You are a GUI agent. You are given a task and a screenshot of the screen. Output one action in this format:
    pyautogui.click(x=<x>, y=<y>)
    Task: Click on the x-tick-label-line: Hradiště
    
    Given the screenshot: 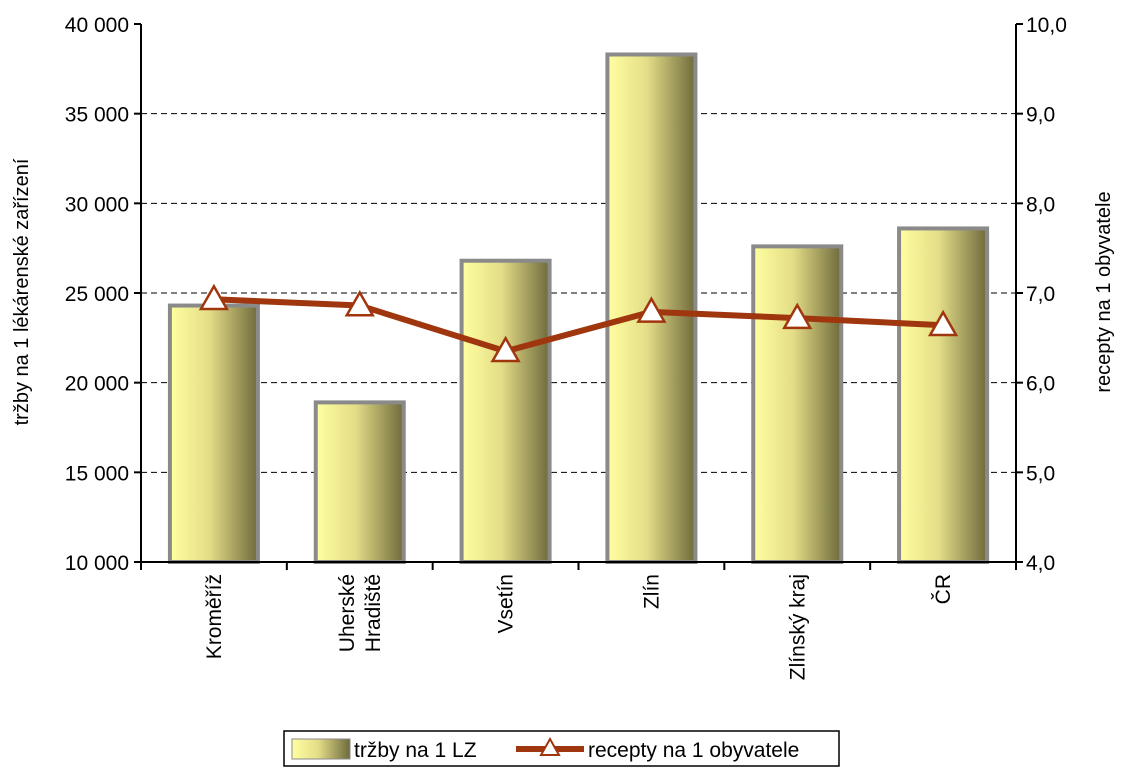 What is the action you would take?
    pyautogui.click(x=373, y=613)
    